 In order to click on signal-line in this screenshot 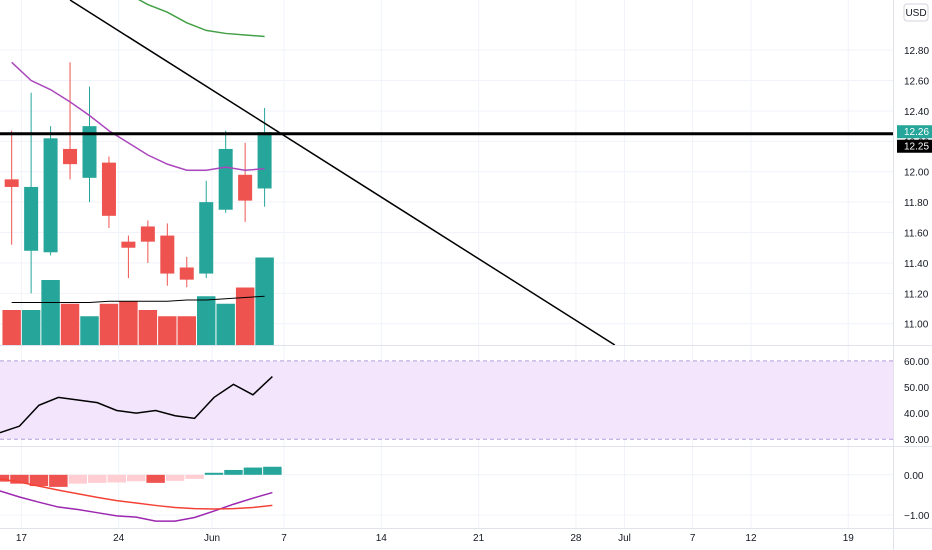, I will do `click(136, 494)`.